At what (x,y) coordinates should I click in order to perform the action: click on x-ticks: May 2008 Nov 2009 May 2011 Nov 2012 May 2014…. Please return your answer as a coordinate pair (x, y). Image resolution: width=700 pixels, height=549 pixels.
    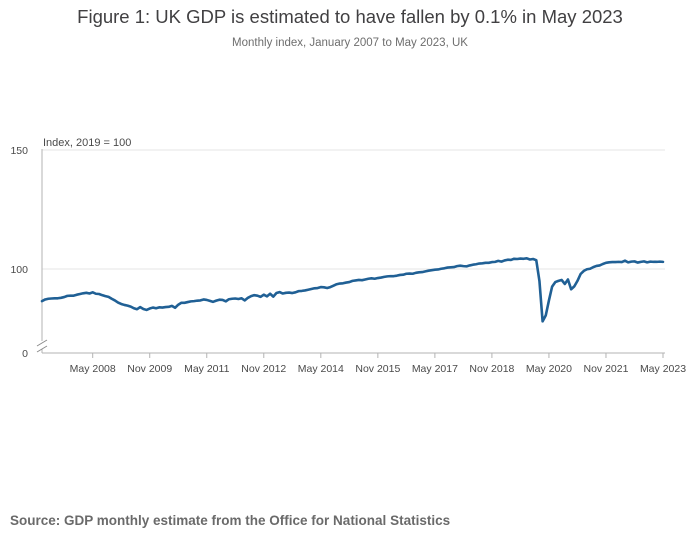
    Looking at the image, I should click on (378, 364).